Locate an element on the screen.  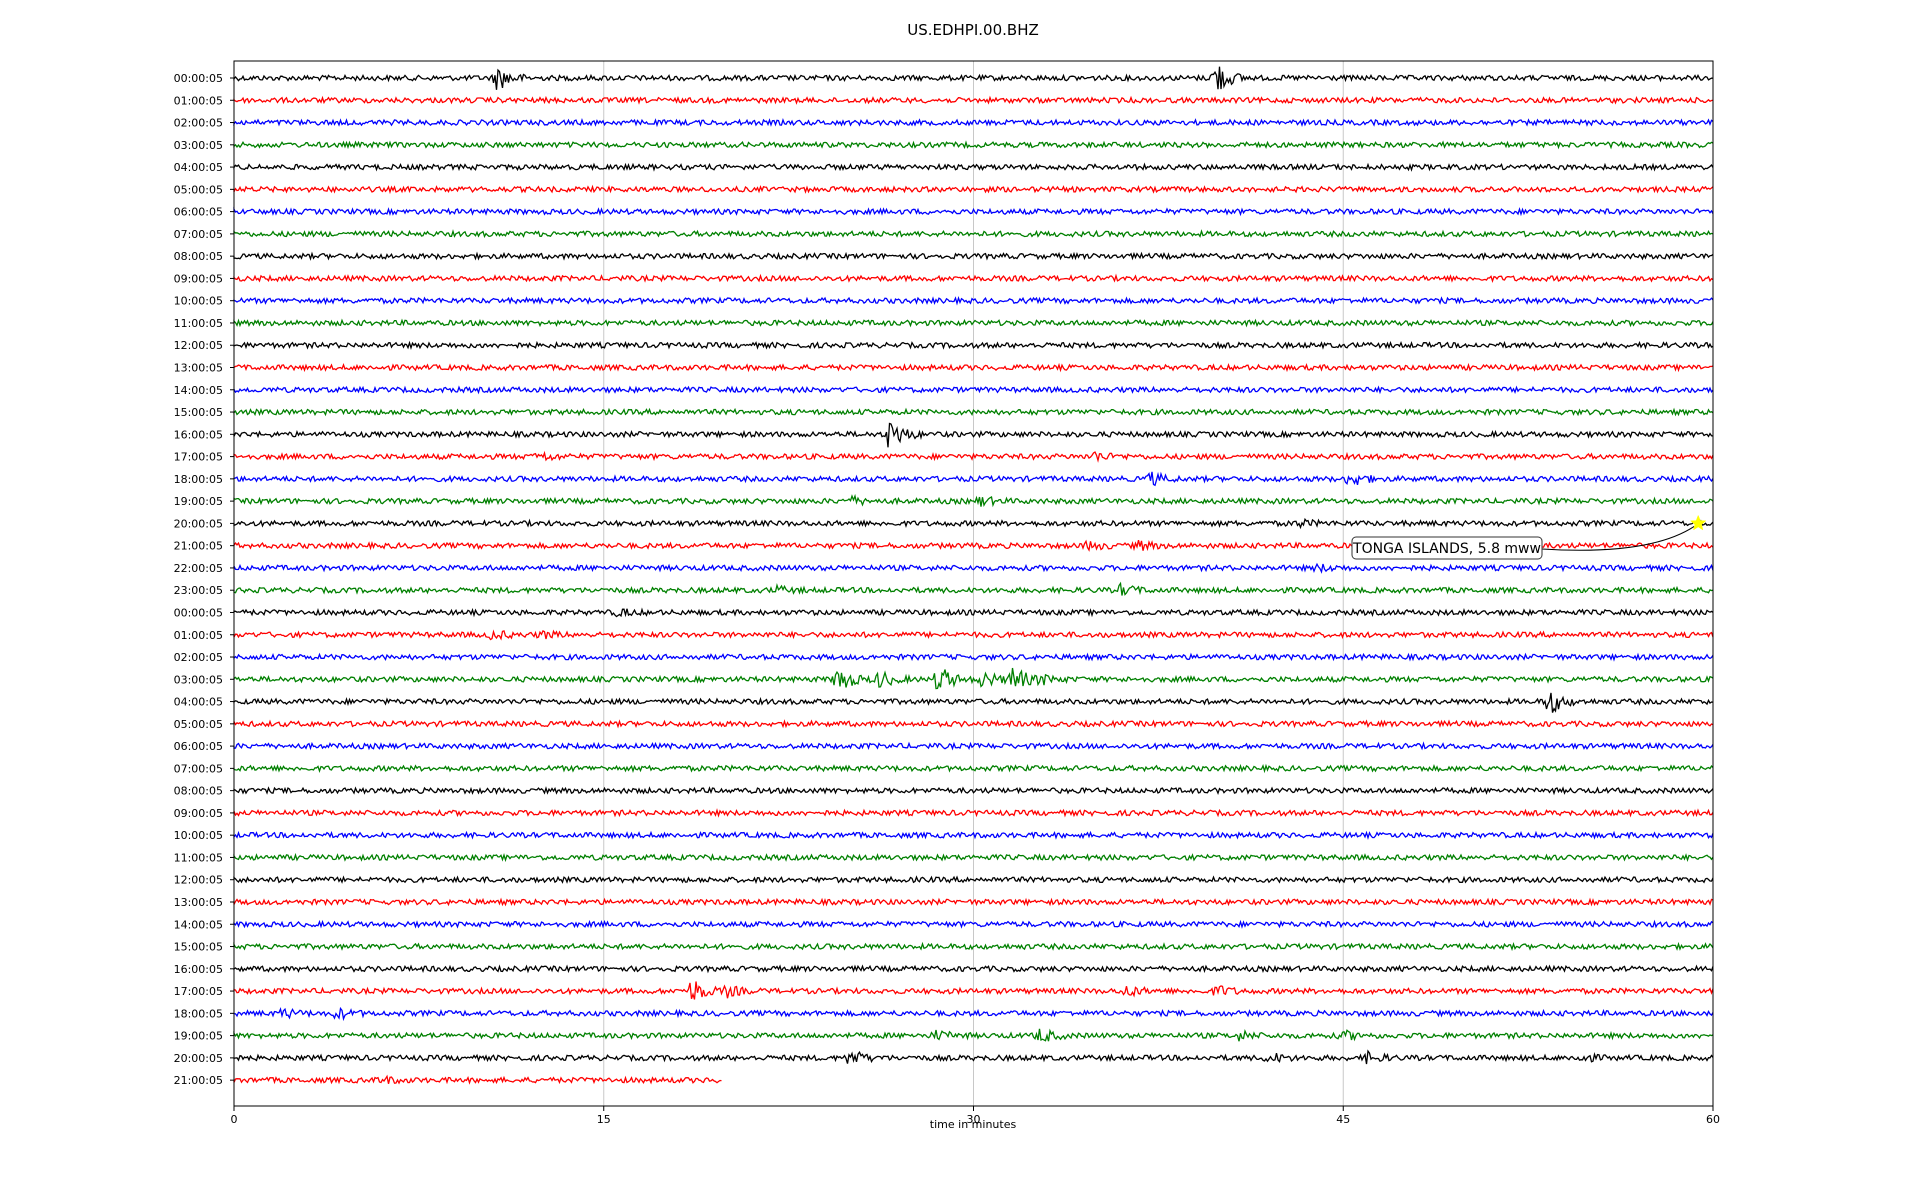
event-annotation: TONGA ISLANDS, 5.8 mww is located at coordinates (1529, 537).